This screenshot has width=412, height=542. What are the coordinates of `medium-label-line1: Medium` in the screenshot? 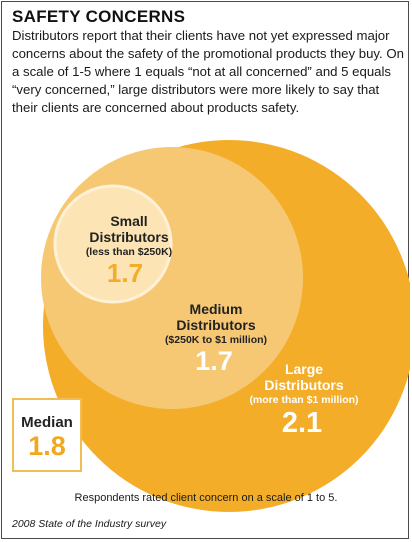 It's located at (216, 309).